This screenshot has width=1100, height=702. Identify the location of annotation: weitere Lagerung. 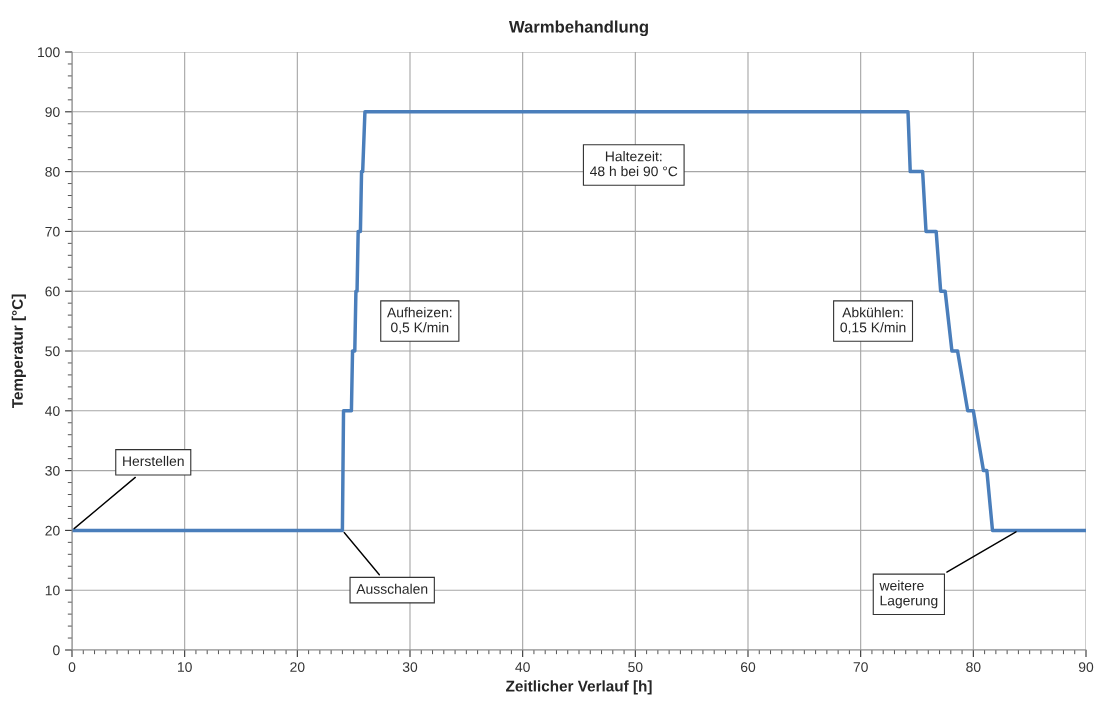
(908, 594).